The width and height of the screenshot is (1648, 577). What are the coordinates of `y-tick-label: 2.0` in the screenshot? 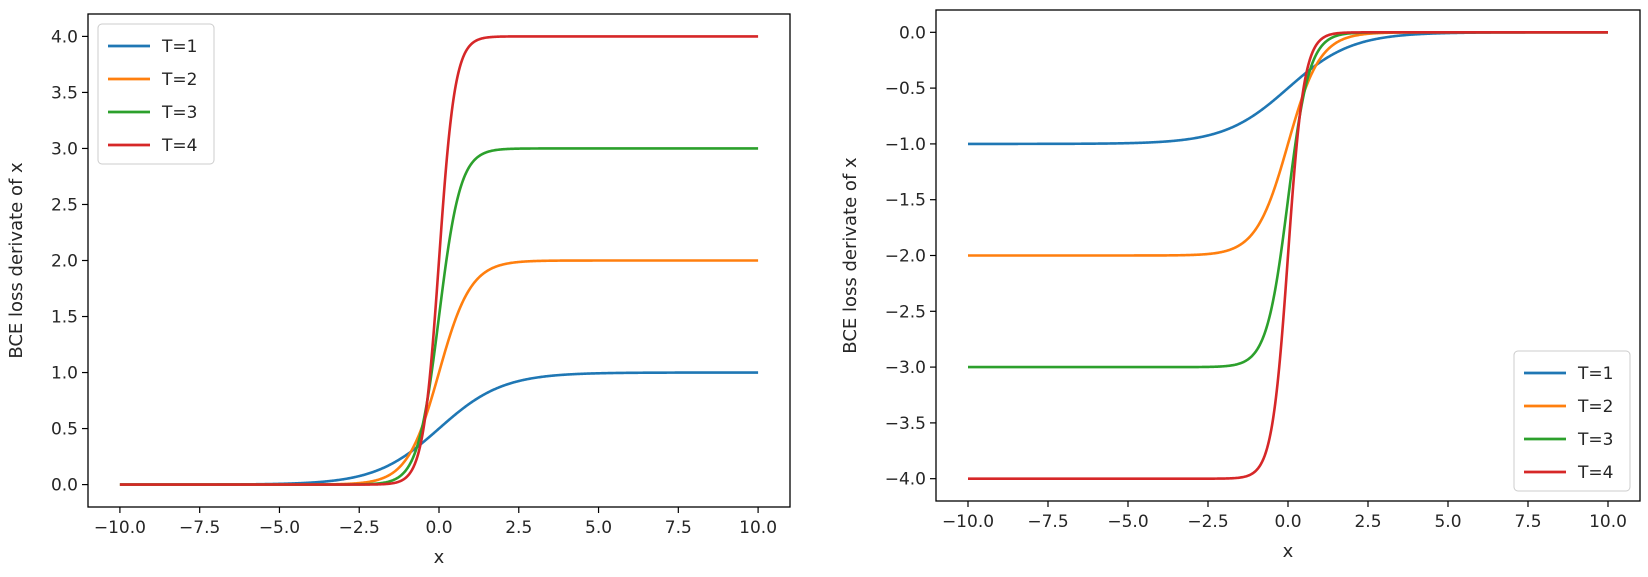 It's located at (64, 262).